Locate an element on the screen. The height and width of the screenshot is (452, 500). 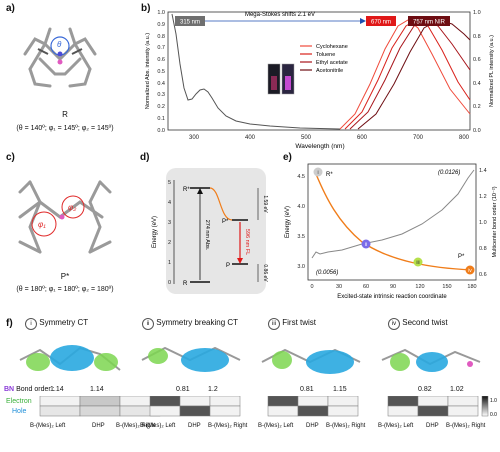
x-tick-label: 0 is located at coordinates (311, 287).